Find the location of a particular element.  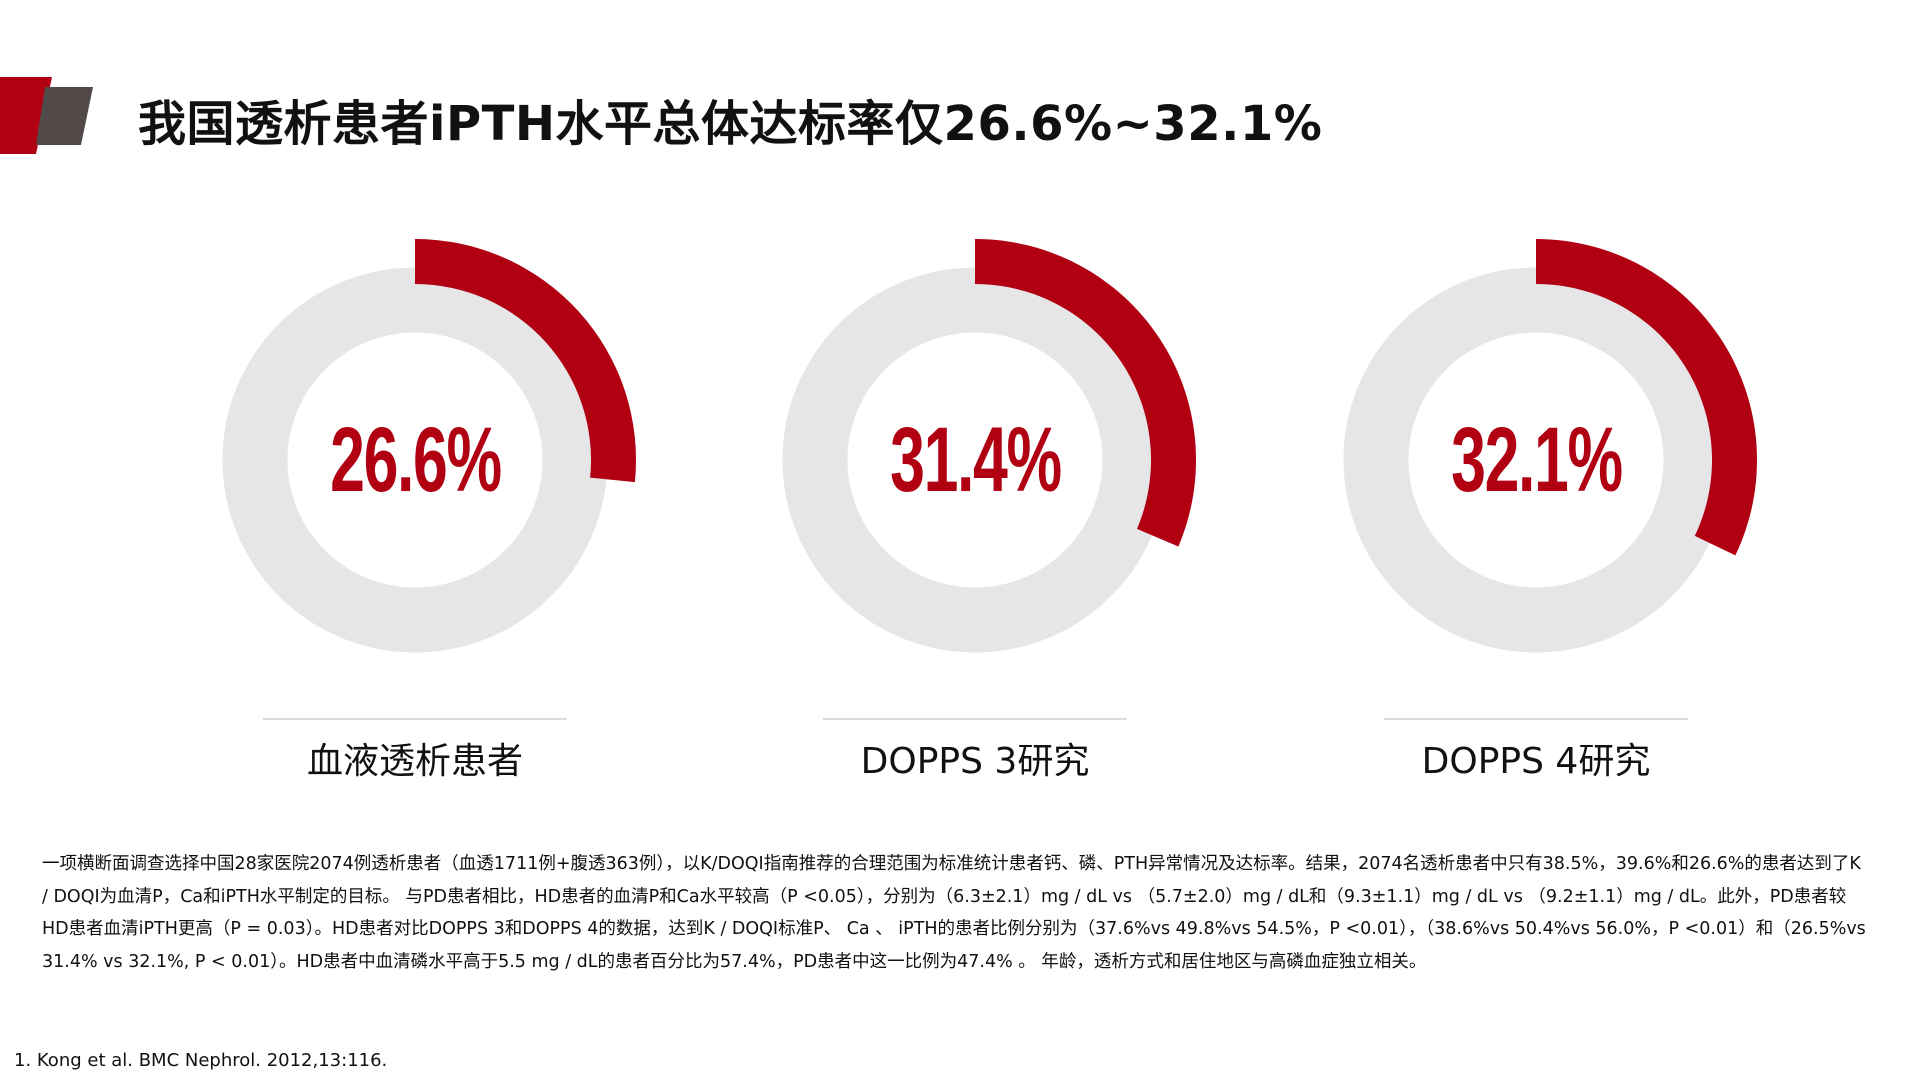

donut-chart-3: 32.1% is located at coordinates (1536, 460).